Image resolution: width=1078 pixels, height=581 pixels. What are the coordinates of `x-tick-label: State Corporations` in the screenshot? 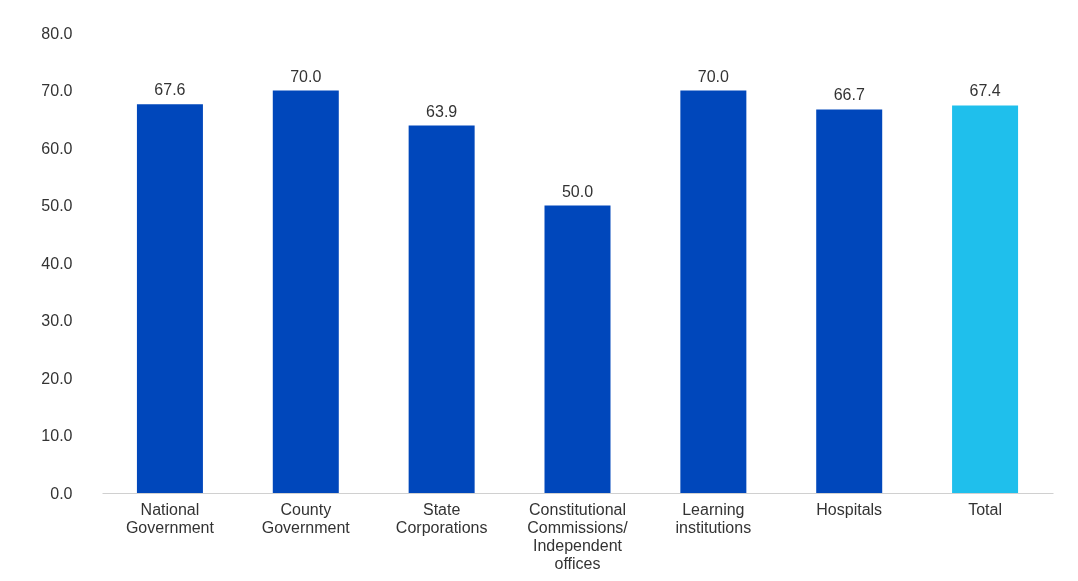 It's located at (441, 518).